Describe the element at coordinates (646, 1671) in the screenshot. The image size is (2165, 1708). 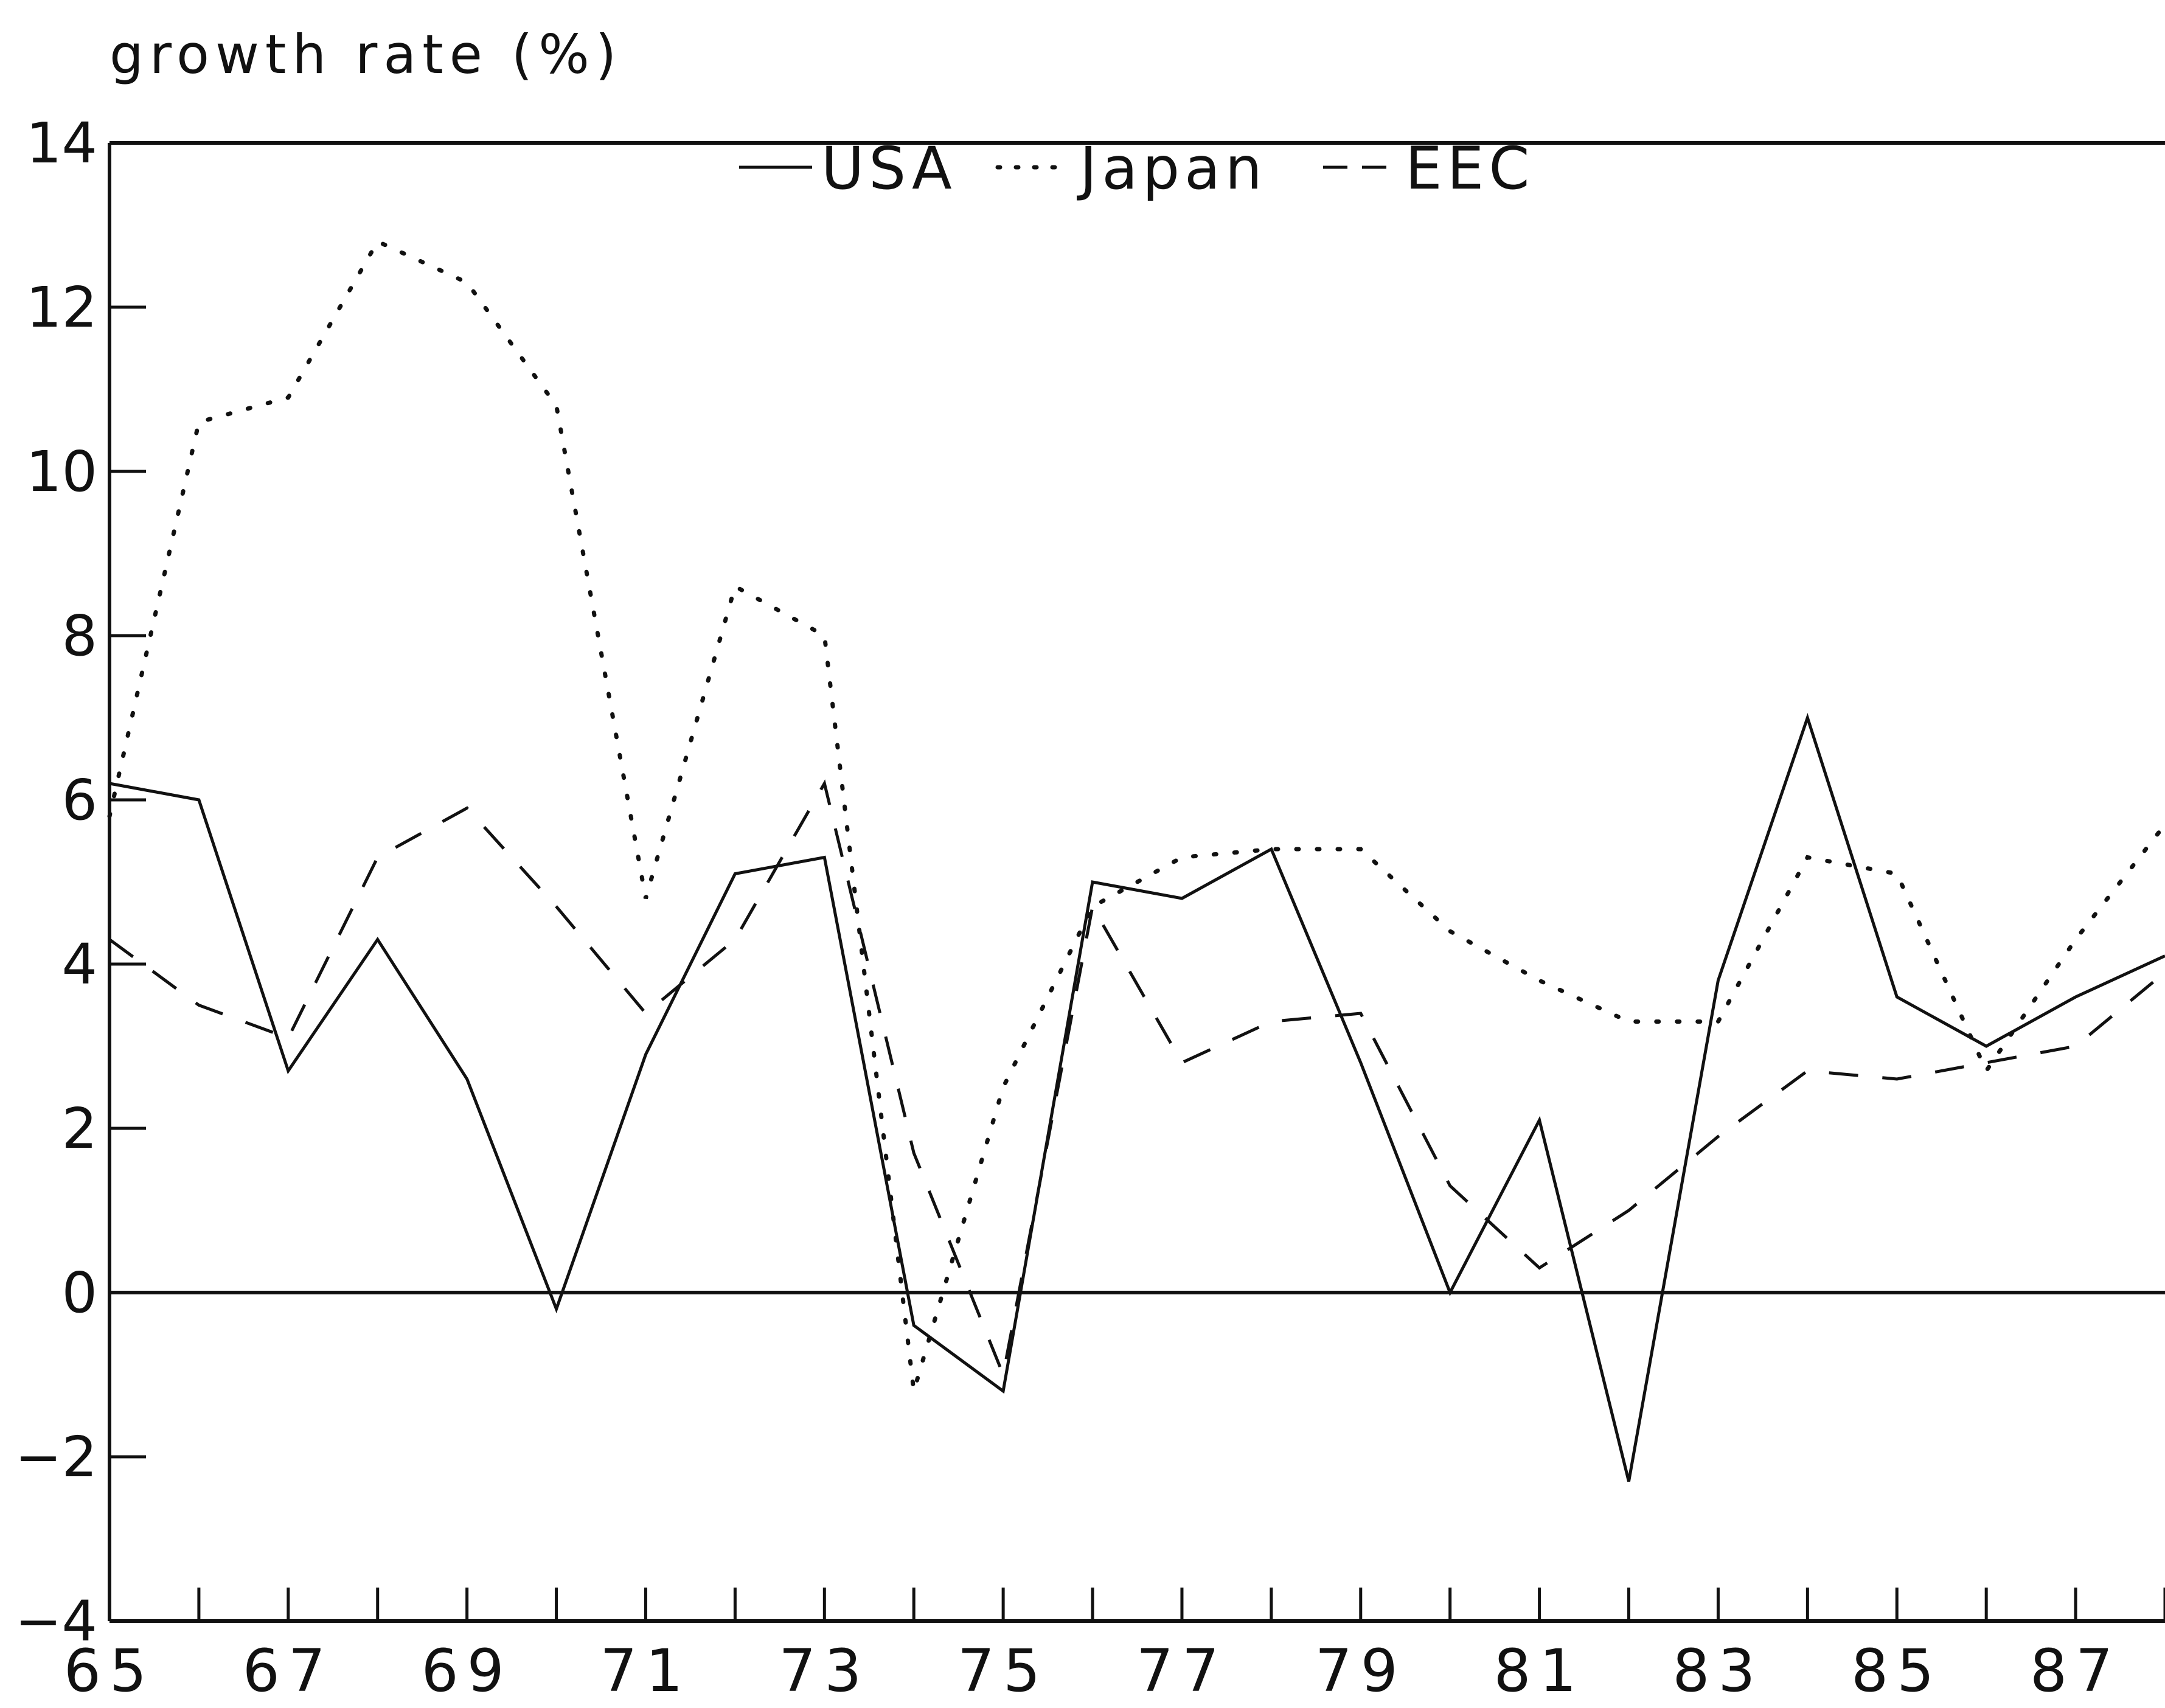
I see `x-tick-label: 71` at that location.